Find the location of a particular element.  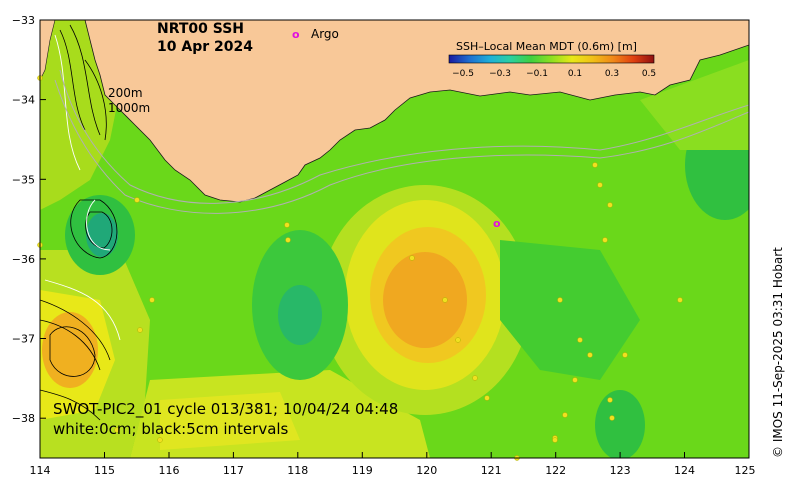

colorbar-tick: 0.1 is located at coordinates (575, 74).